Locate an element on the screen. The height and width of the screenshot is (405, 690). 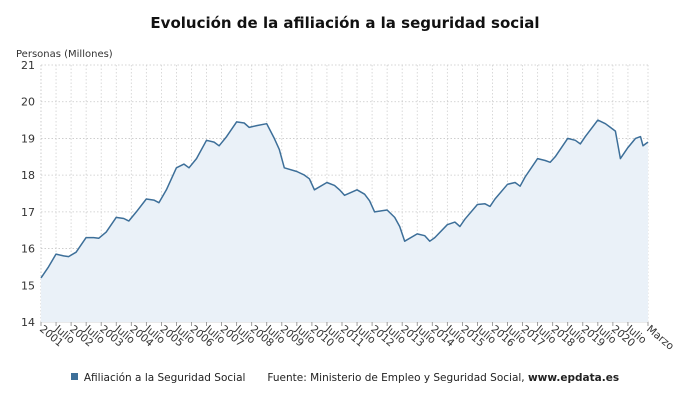
y-tick-label: 15 is located at coordinates (28, 285).